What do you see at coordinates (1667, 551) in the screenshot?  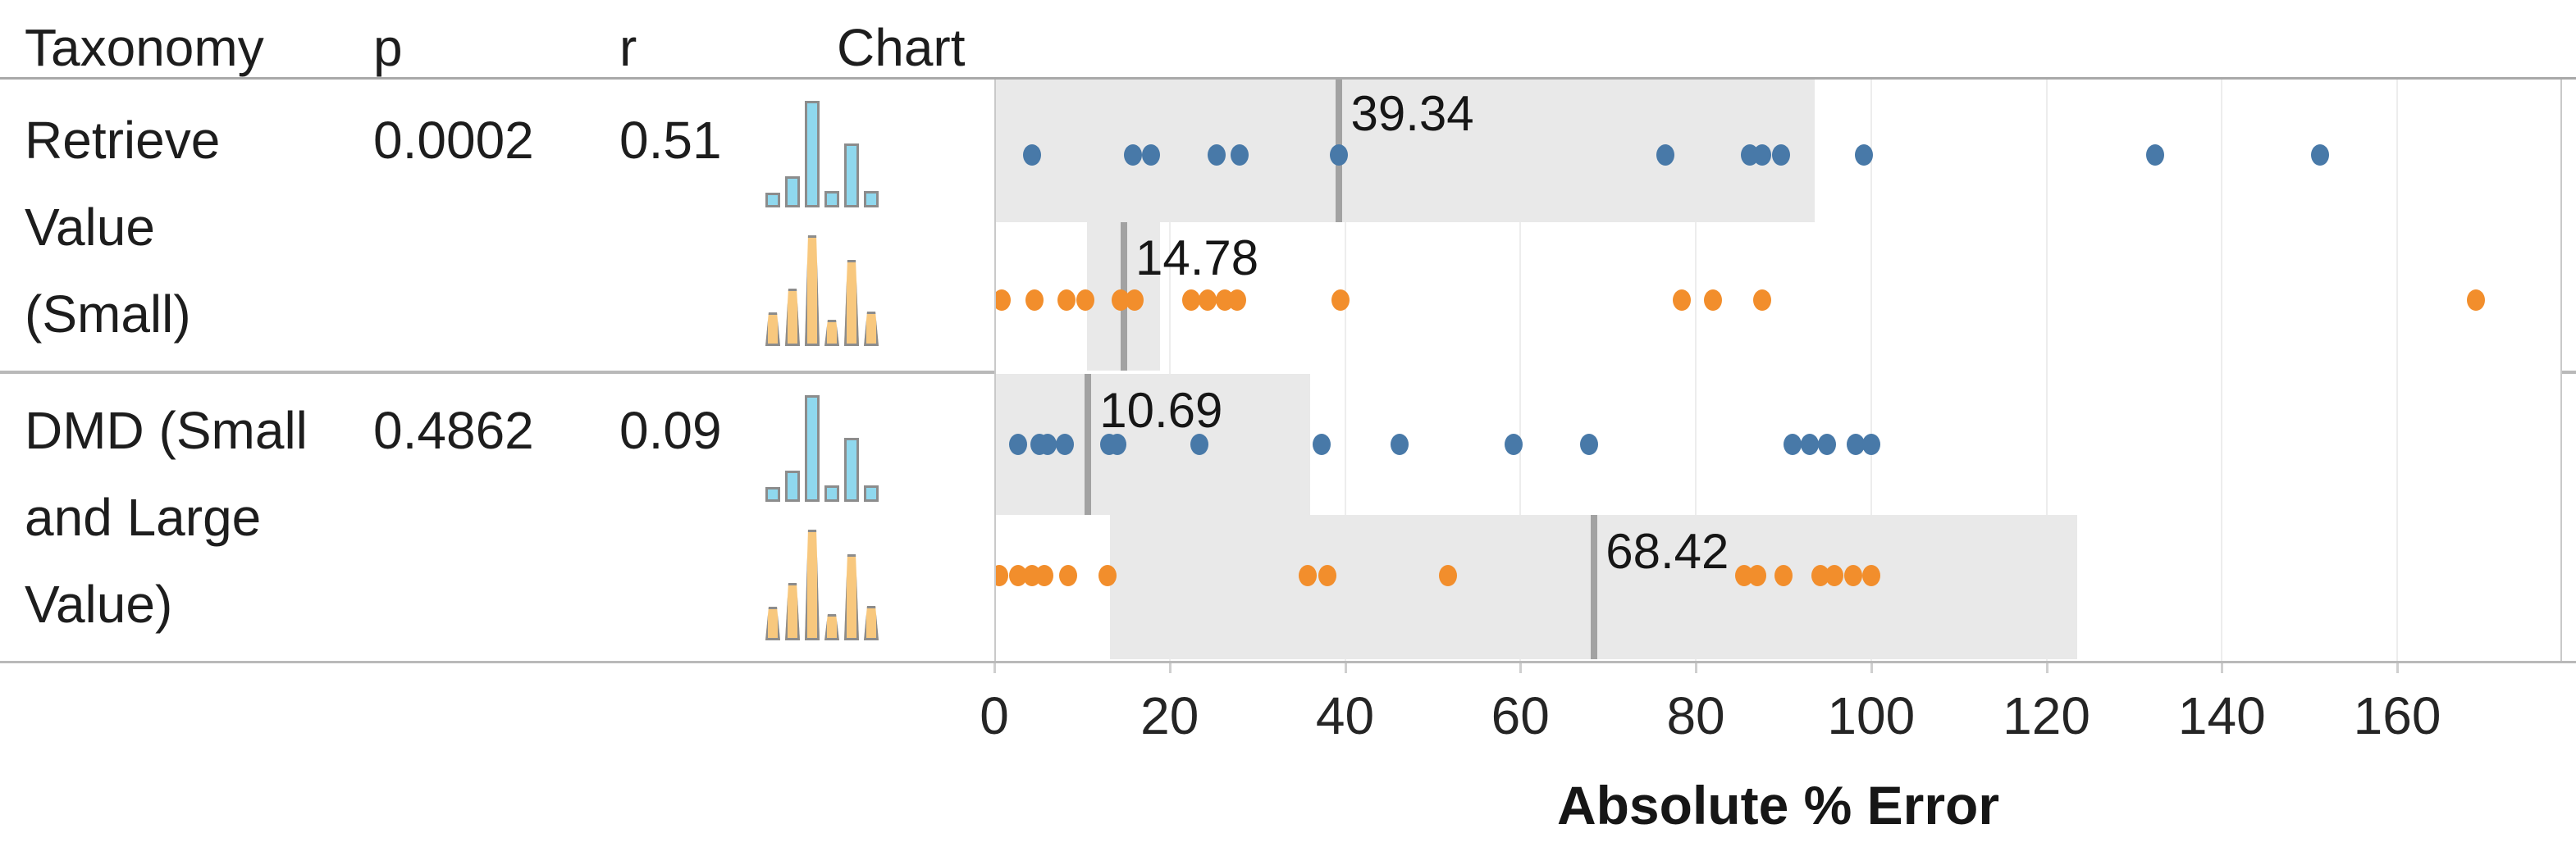 I see `mean-value-label: 68.42` at bounding box center [1667, 551].